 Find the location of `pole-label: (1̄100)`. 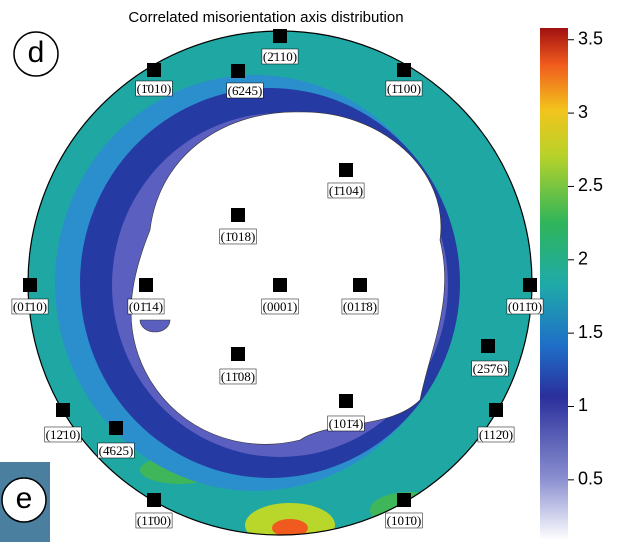

pole-label: (1̄100) is located at coordinates (404, 88).